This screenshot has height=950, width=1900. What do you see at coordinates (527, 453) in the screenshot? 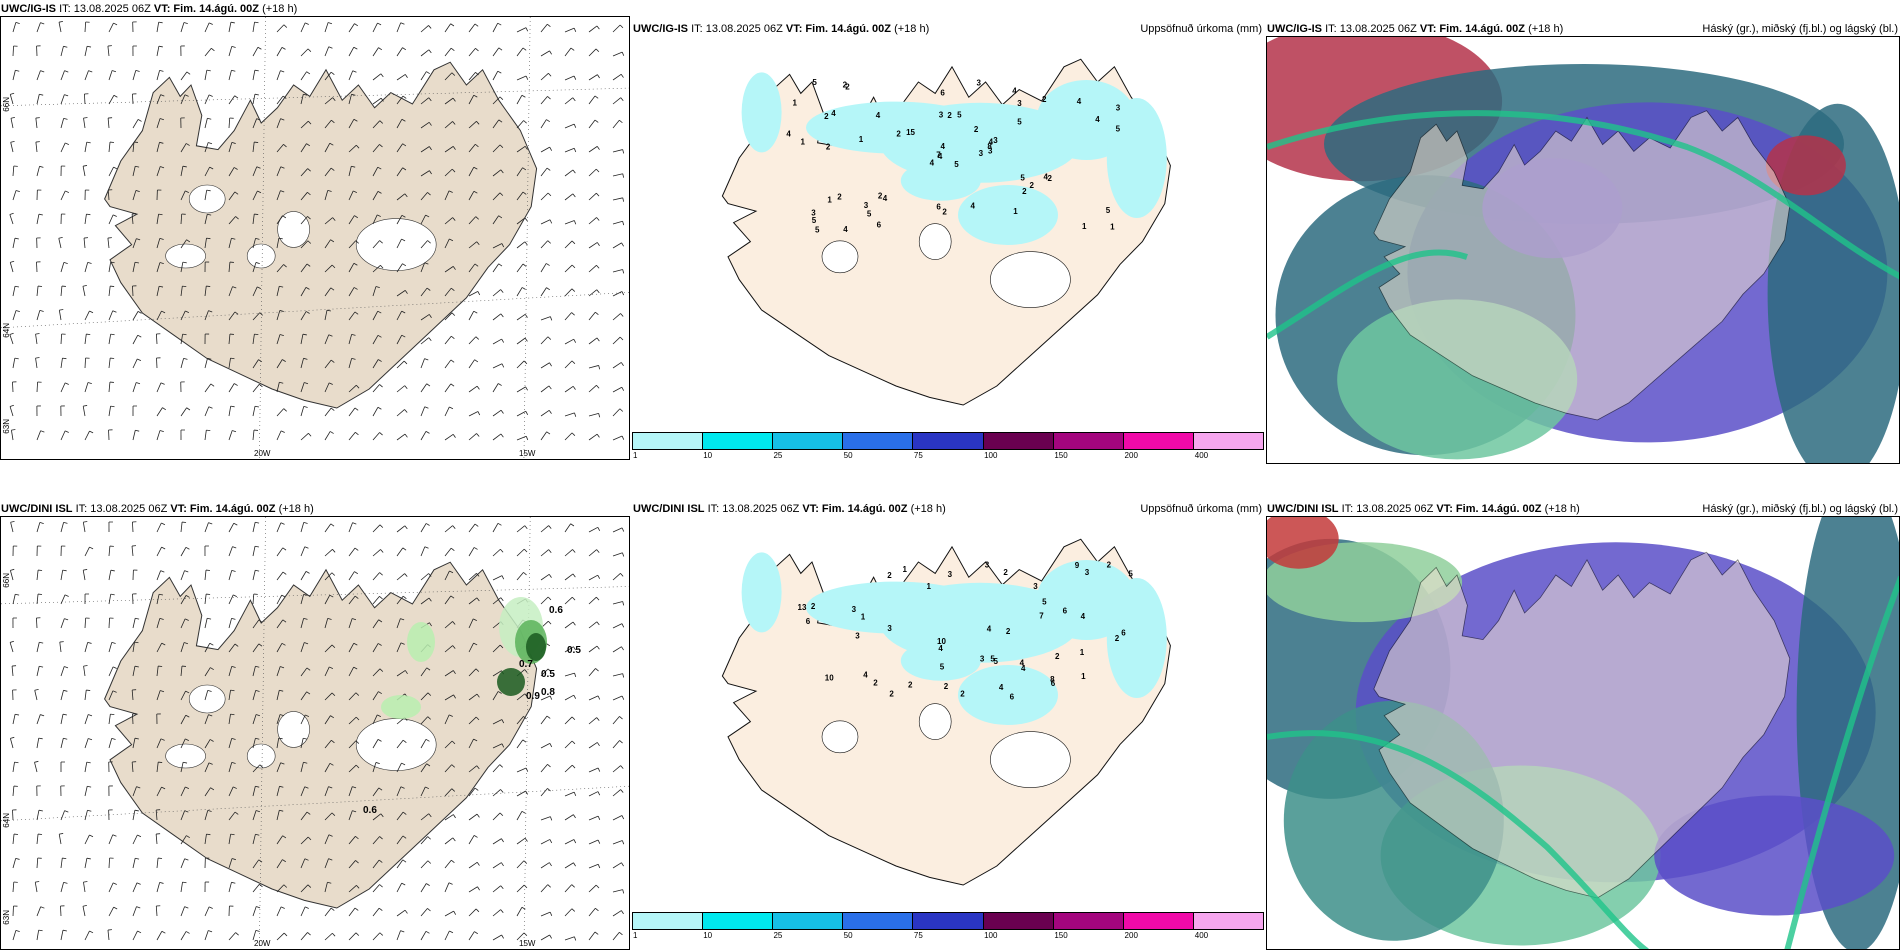
I see `lon-tick: 15W` at bounding box center [527, 453].